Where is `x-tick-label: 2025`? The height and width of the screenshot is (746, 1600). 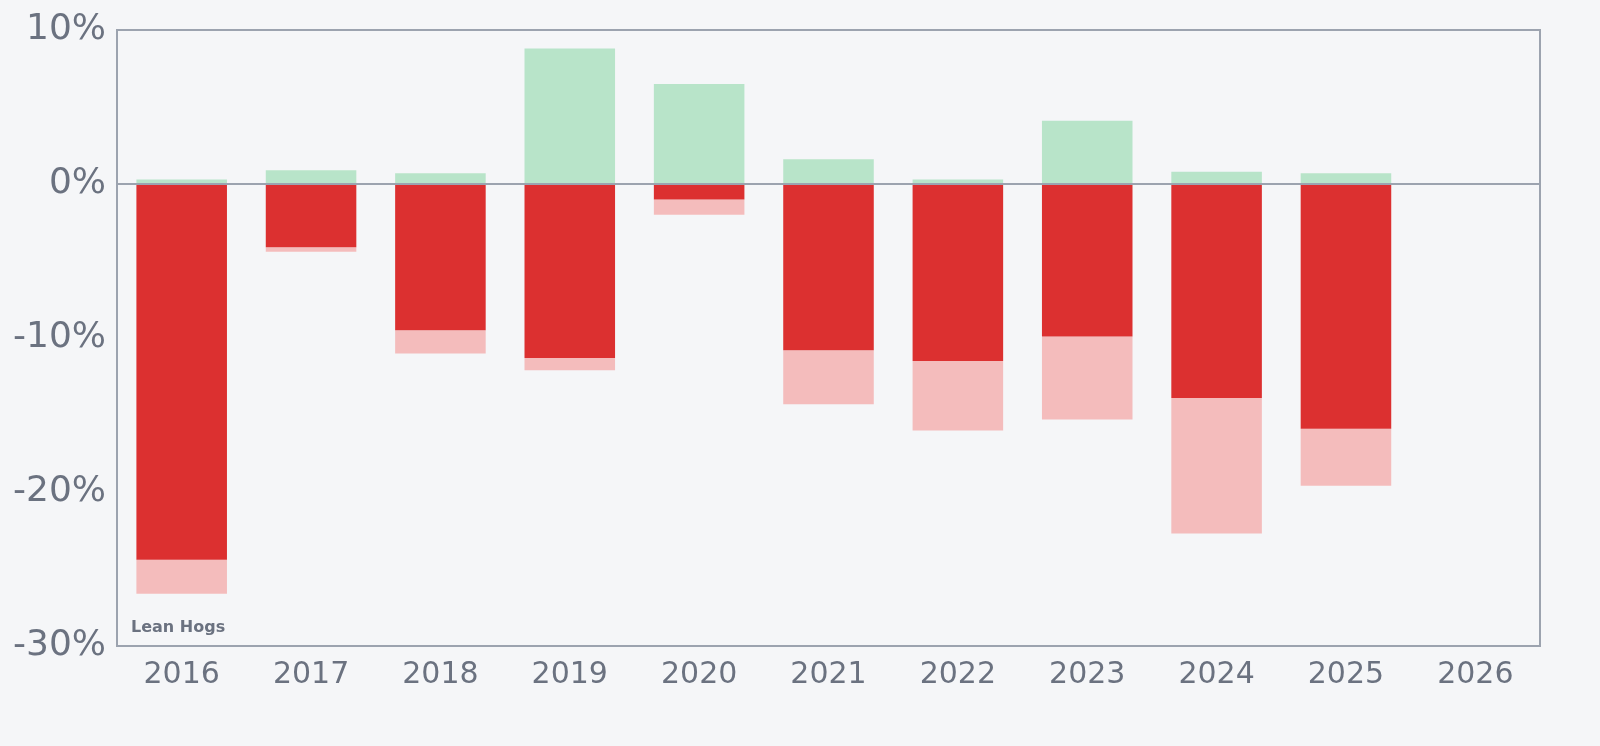 x-tick-label: 2025 is located at coordinates (1346, 672).